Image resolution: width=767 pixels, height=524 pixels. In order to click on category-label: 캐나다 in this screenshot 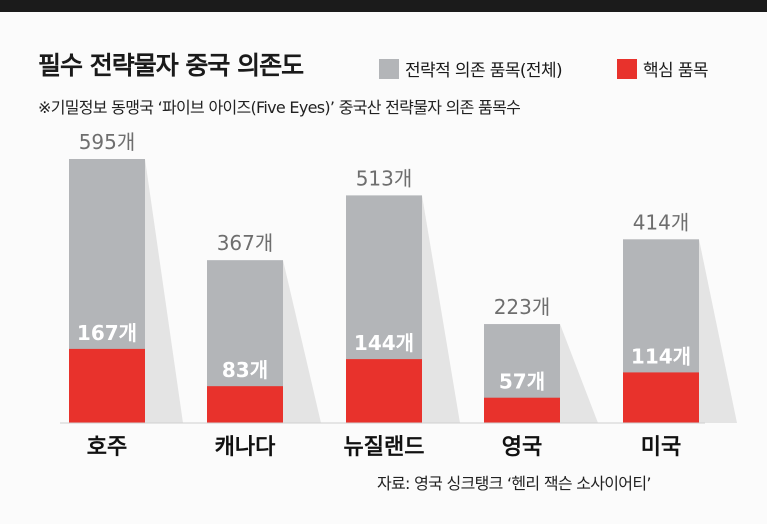, I will do `click(245, 447)`.